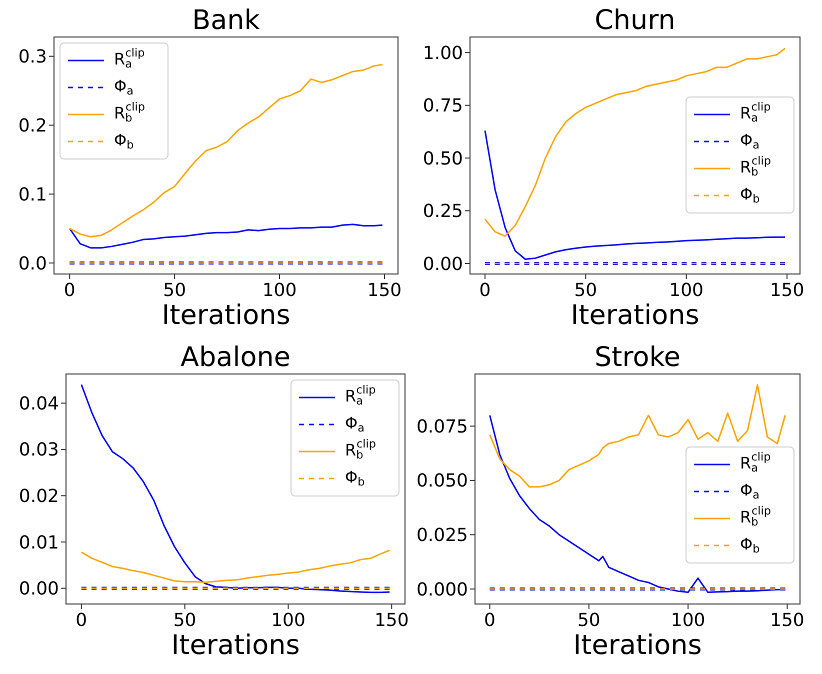  What do you see at coordinates (442, 481) in the screenshot?
I see `y-tick-label: 0.050` at bounding box center [442, 481].